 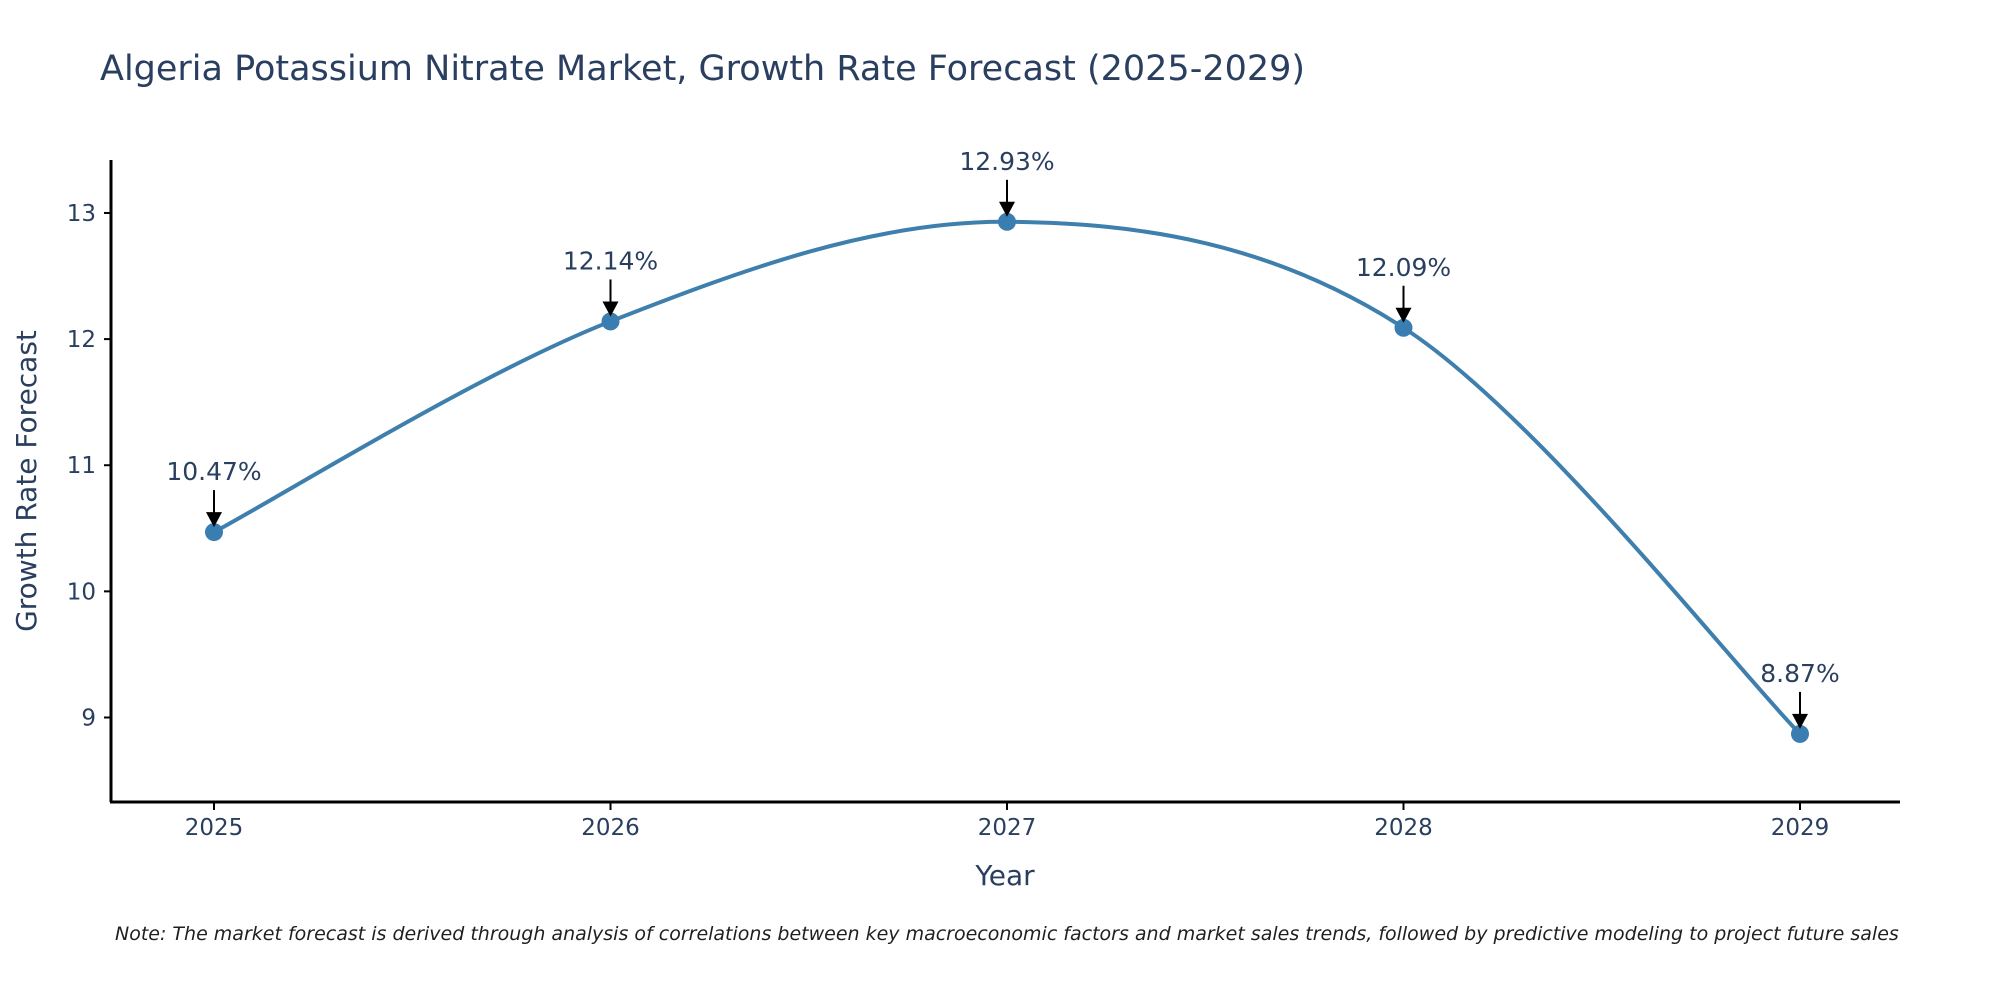 What do you see at coordinates (81, 592) in the screenshot?
I see `y-tick-label: 10` at bounding box center [81, 592].